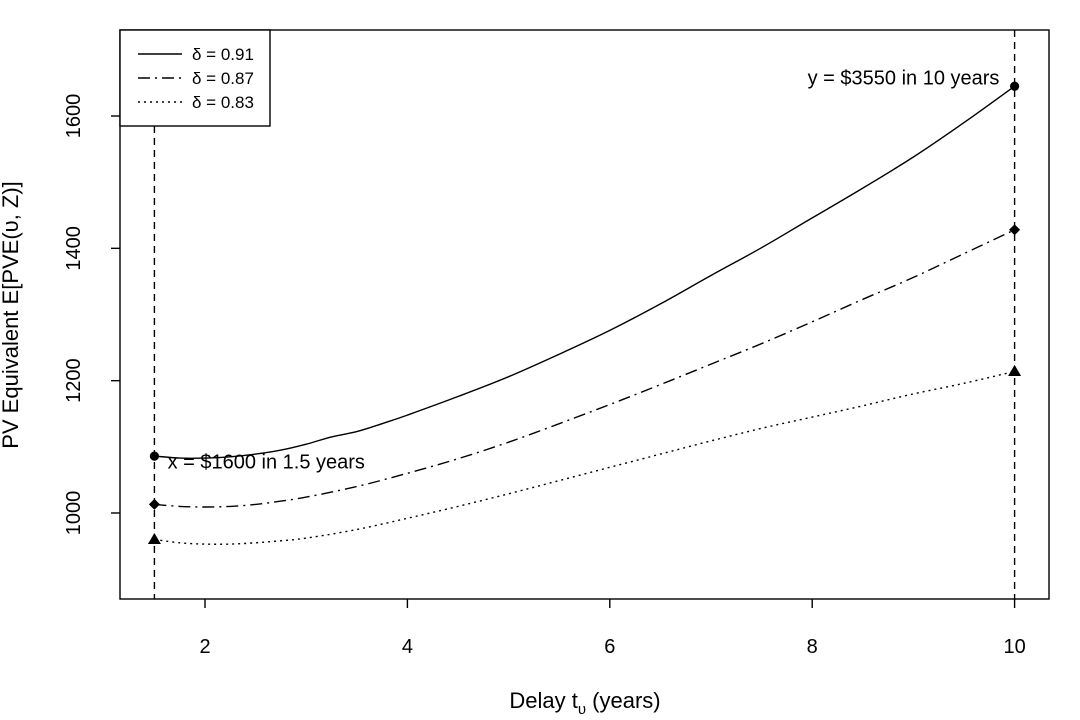  Describe the element at coordinates (74, 248) in the screenshot. I see `y-tick-label-2: 1400` at that location.